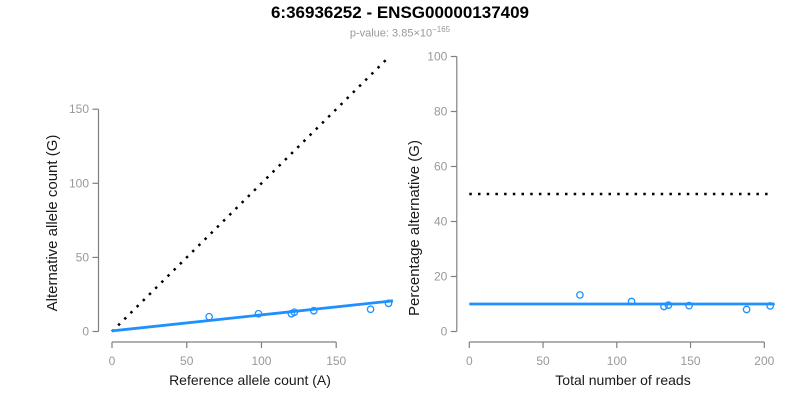 The height and width of the screenshot is (400, 800). I want to click on x-tick-label: 200, so click(764, 361).